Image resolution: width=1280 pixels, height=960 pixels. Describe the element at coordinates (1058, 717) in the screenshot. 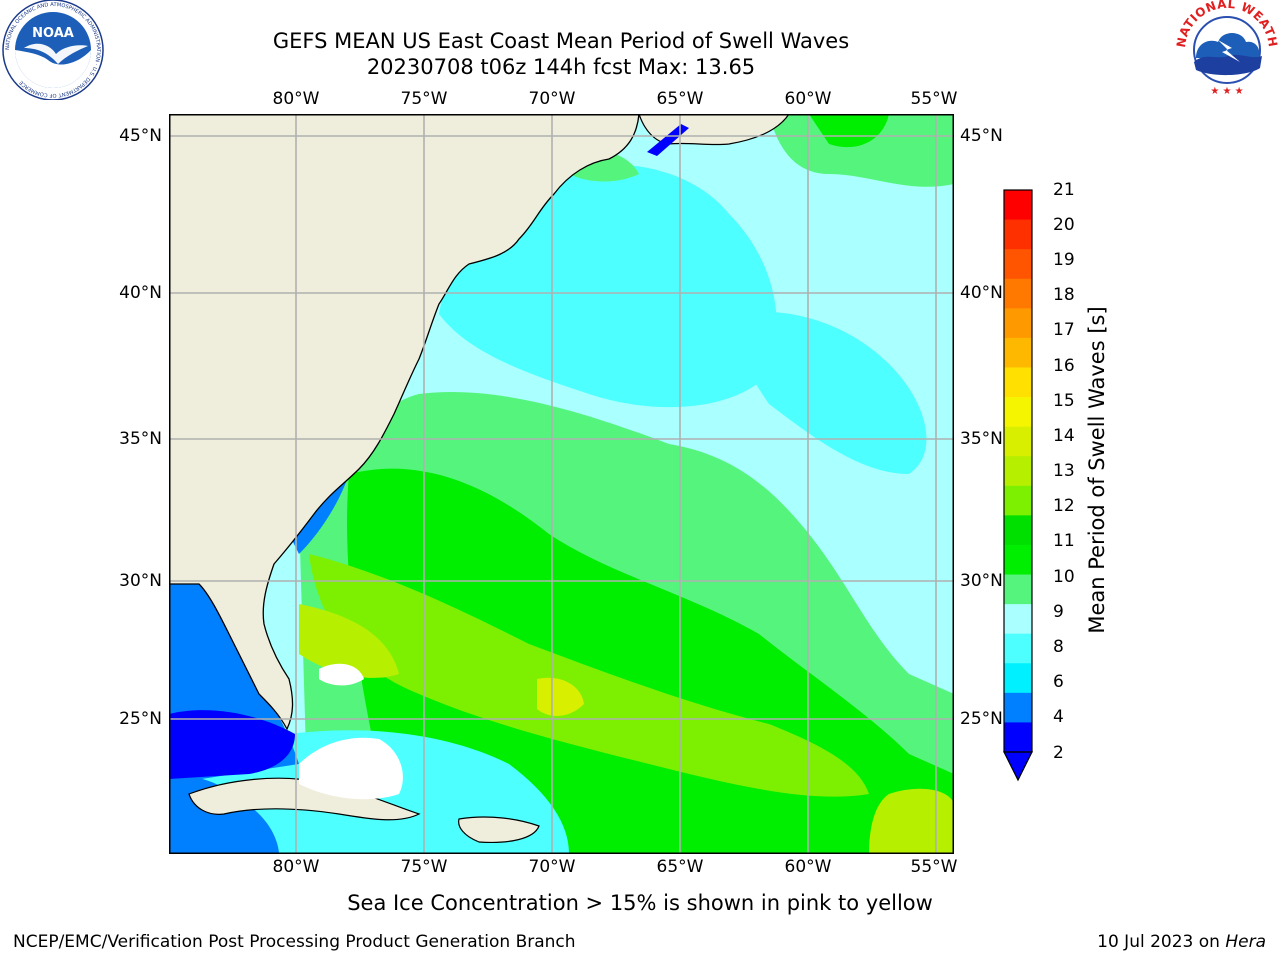

I see `colorbar-tick-label: 4` at that location.